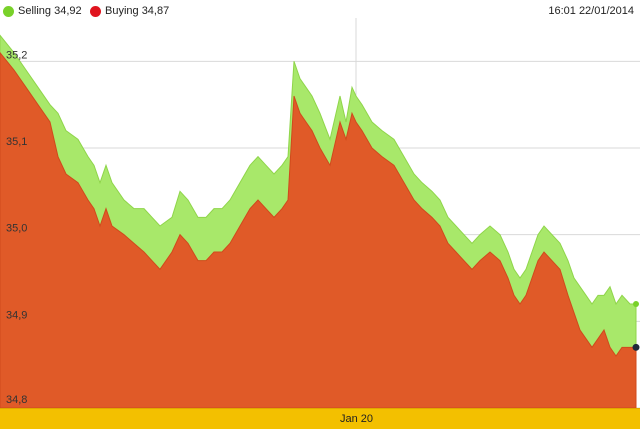 The image size is (640, 434). What do you see at coordinates (95, 11) in the screenshot?
I see `buying-dot-icon` at bounding box center [95, 11].